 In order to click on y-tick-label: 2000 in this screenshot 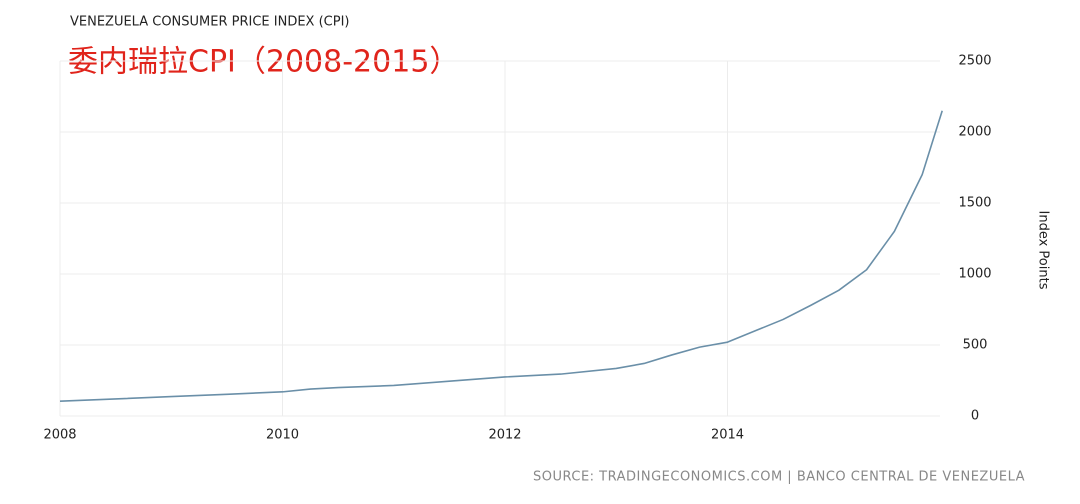, I will do `click(974, 132)`.